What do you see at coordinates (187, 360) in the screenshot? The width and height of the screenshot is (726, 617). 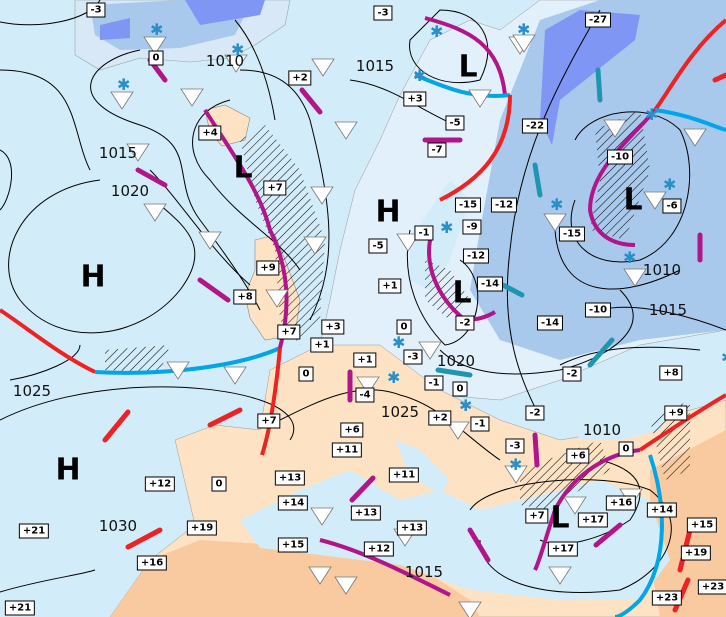 I see `cold-front-atlantic` at bounding box center [187, 360].